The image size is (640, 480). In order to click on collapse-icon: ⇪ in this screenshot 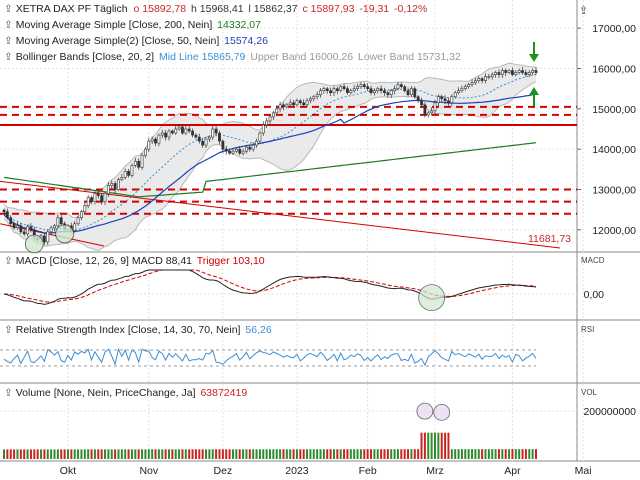, I will do `click(583, 11)`.